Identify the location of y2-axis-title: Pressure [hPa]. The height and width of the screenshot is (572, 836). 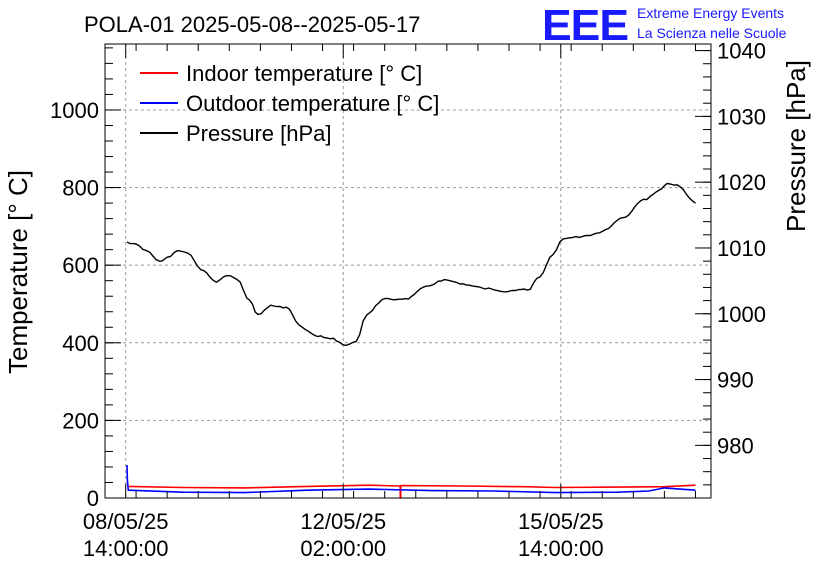
(796, 146).